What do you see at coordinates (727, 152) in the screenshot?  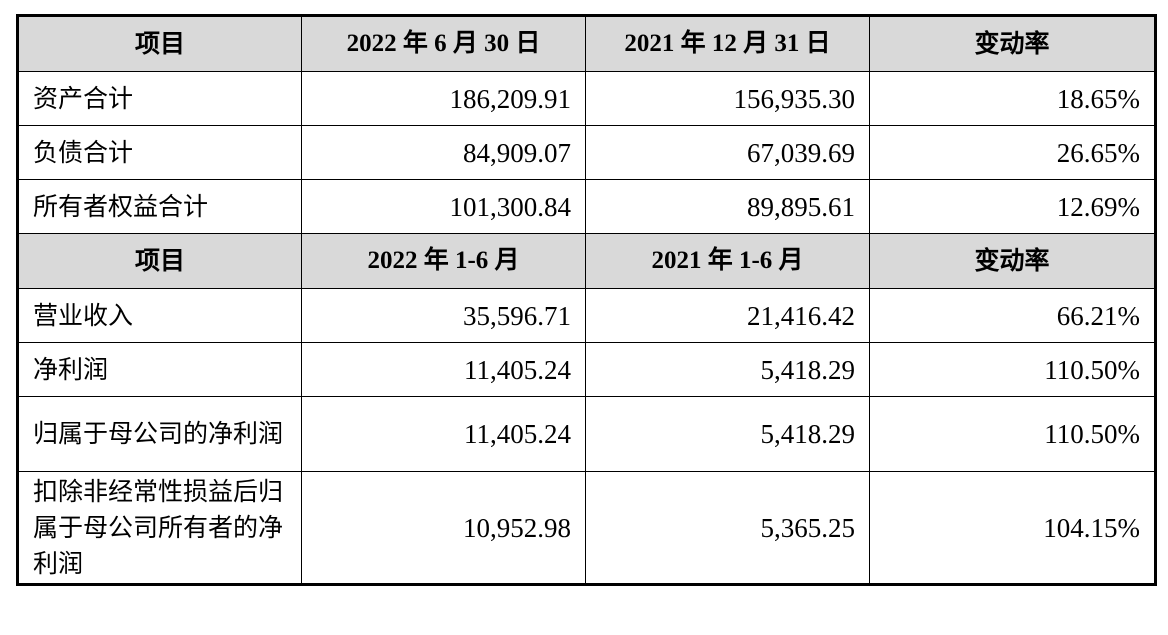 I see `cell-value-2: 67,039.69` at bounding box center [727, 152].